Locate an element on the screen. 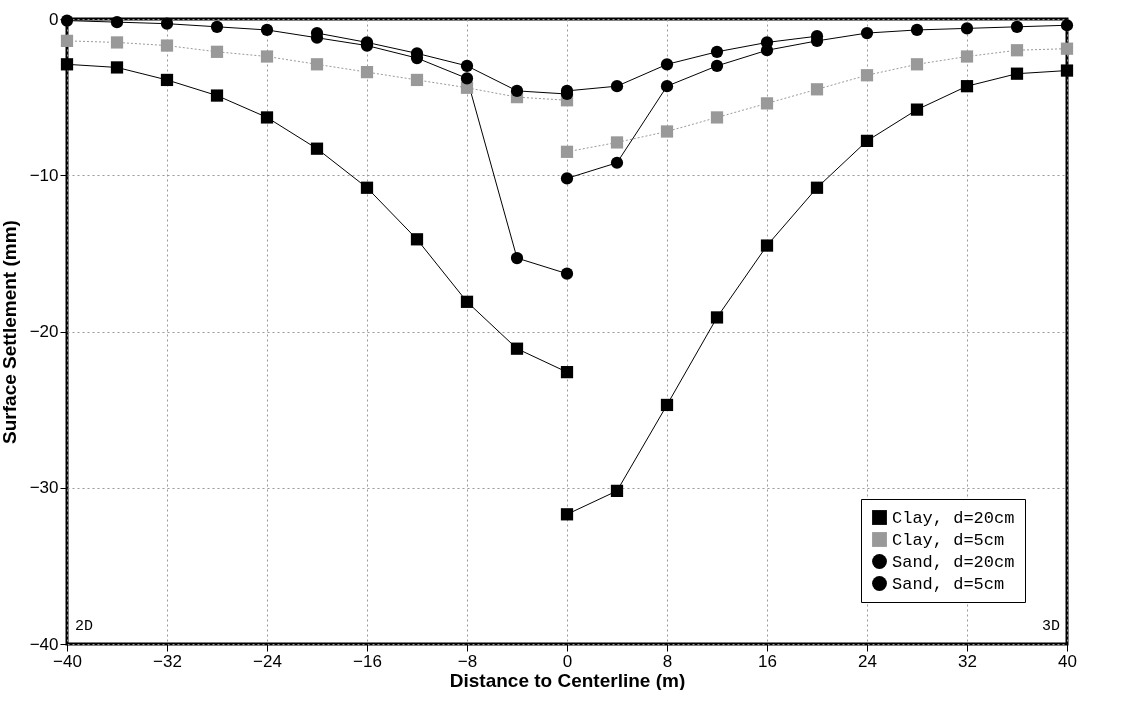 The width and height of the screenshot is (1123, 703). y-tick-label: −30 is located at coordinates (44, 488).